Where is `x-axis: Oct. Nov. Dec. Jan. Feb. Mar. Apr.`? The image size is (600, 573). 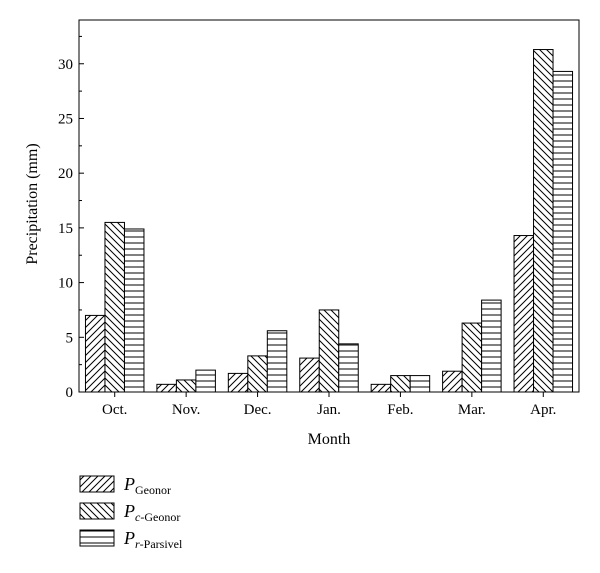 x-axis: Oct. Nov. Dec. Jan. Feb. Mar. Apr. is located at coordinates (329, 405).